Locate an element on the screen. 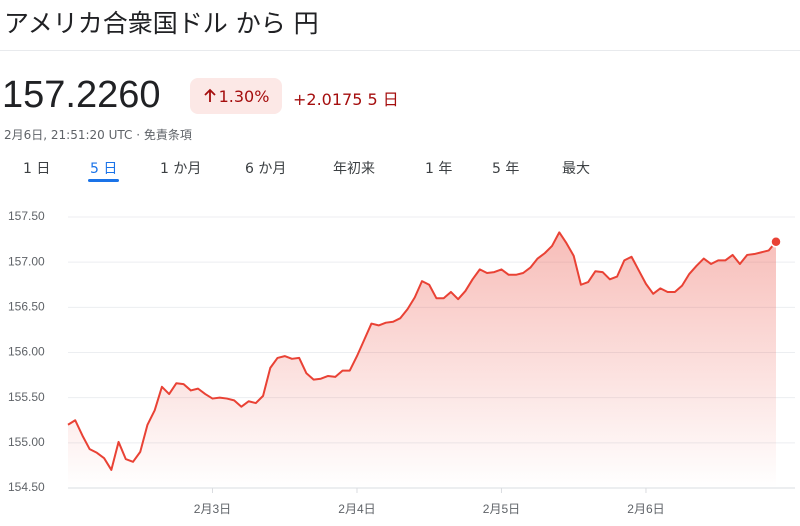 This screenshot has width=800, height=526. y-tick-label: 156.00 is located at coordinates (26, 352).